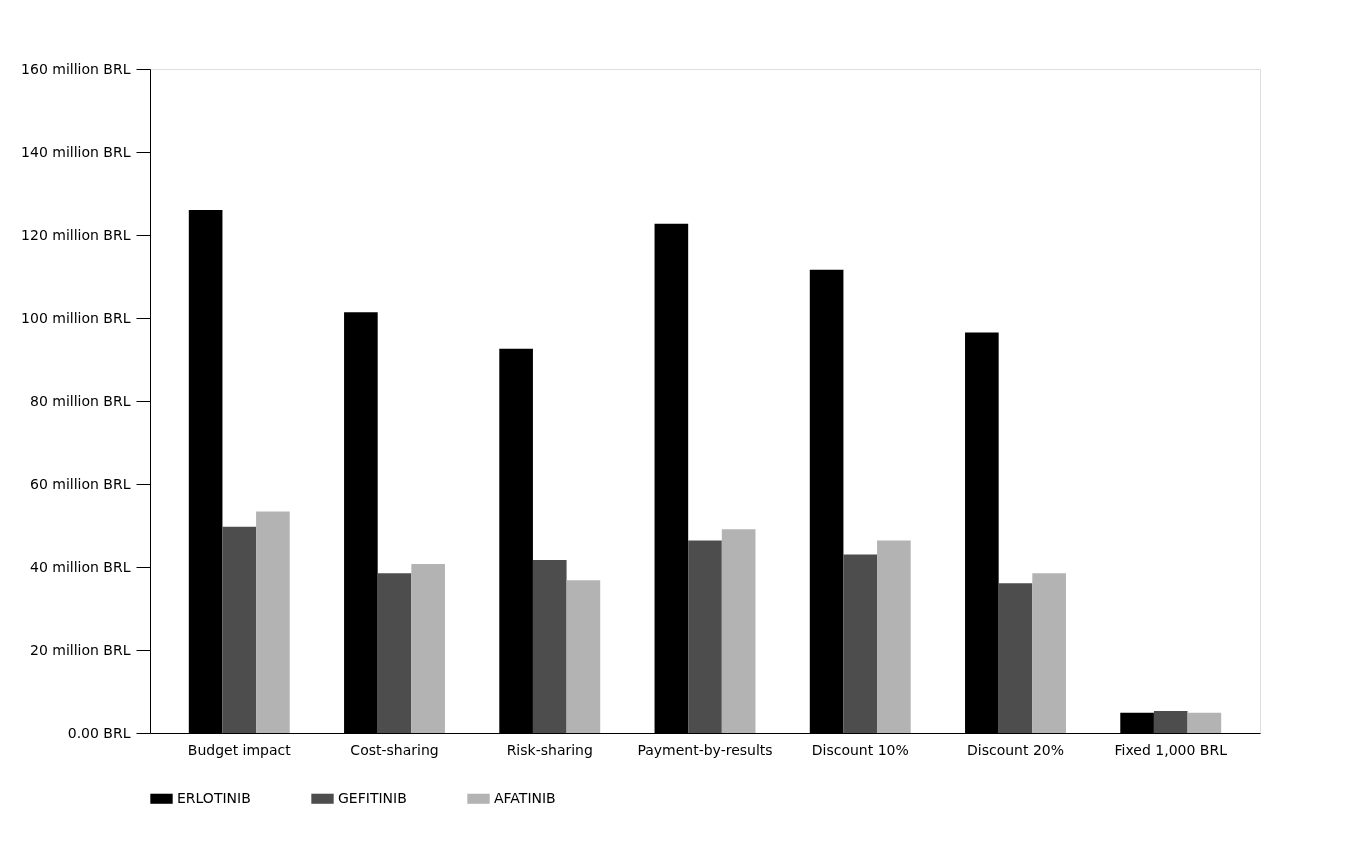  What do you see at coordinates (1015, 749) in the screenshot?
I see `x-tick-label: Discount 20%` at bounding box center [1015, 749].